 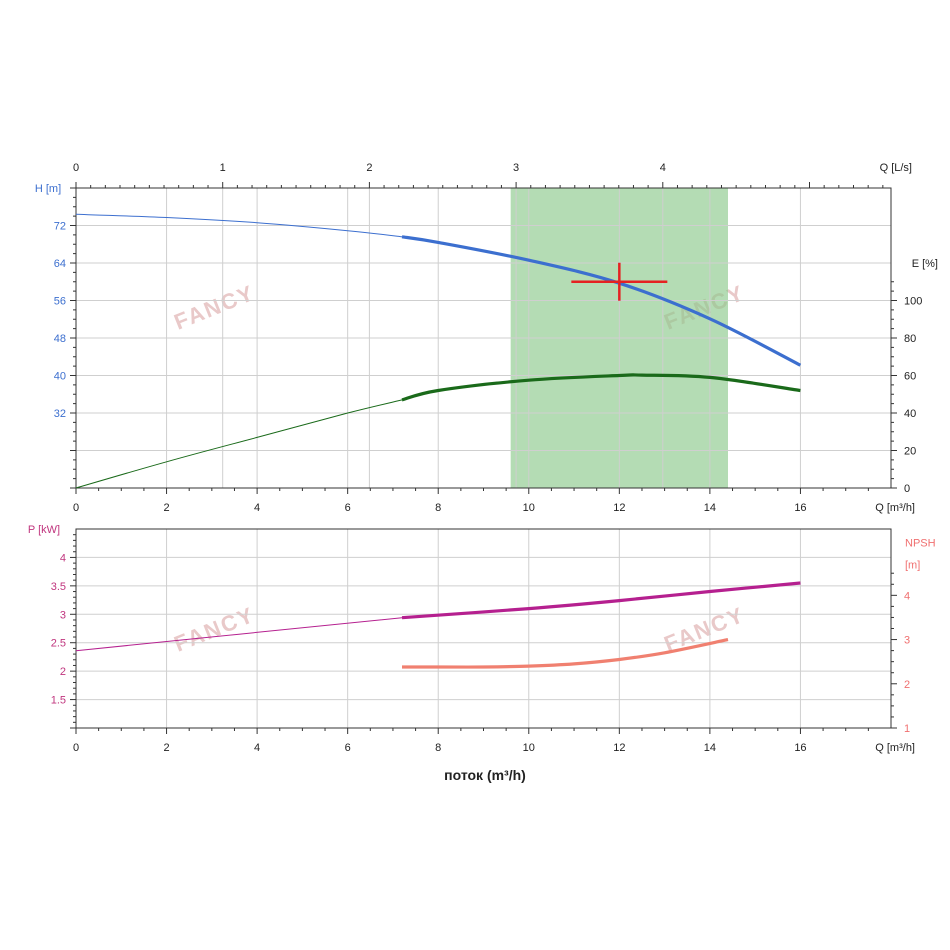 What do you see at coordinates (516, 168) in the screenshot?
I see `x-top-tick-label: 3` at bounding box center [516, 168].